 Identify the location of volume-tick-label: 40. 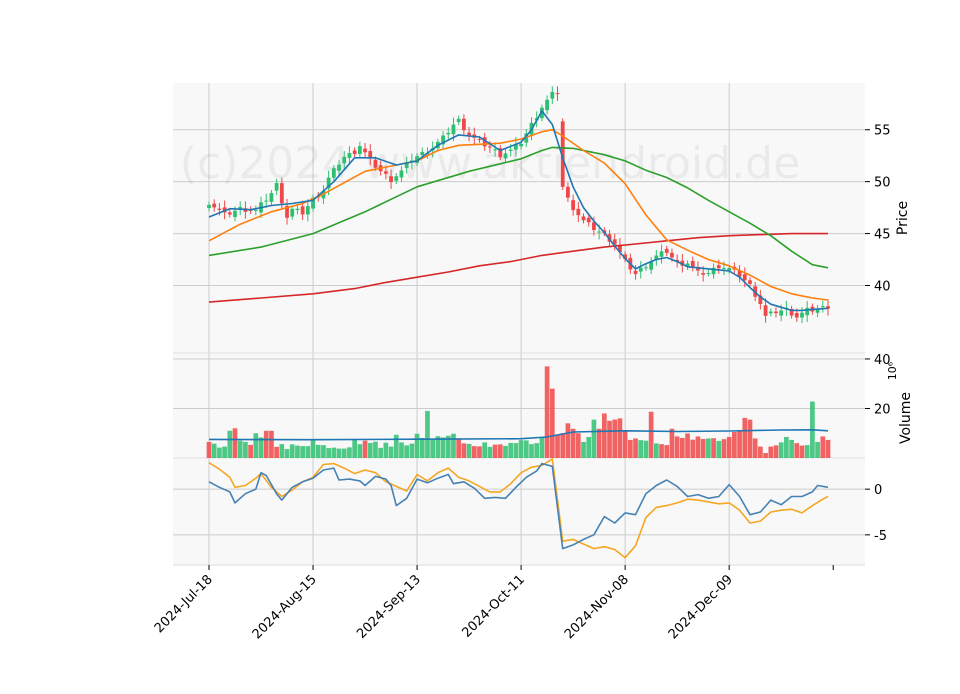
(882, 360).